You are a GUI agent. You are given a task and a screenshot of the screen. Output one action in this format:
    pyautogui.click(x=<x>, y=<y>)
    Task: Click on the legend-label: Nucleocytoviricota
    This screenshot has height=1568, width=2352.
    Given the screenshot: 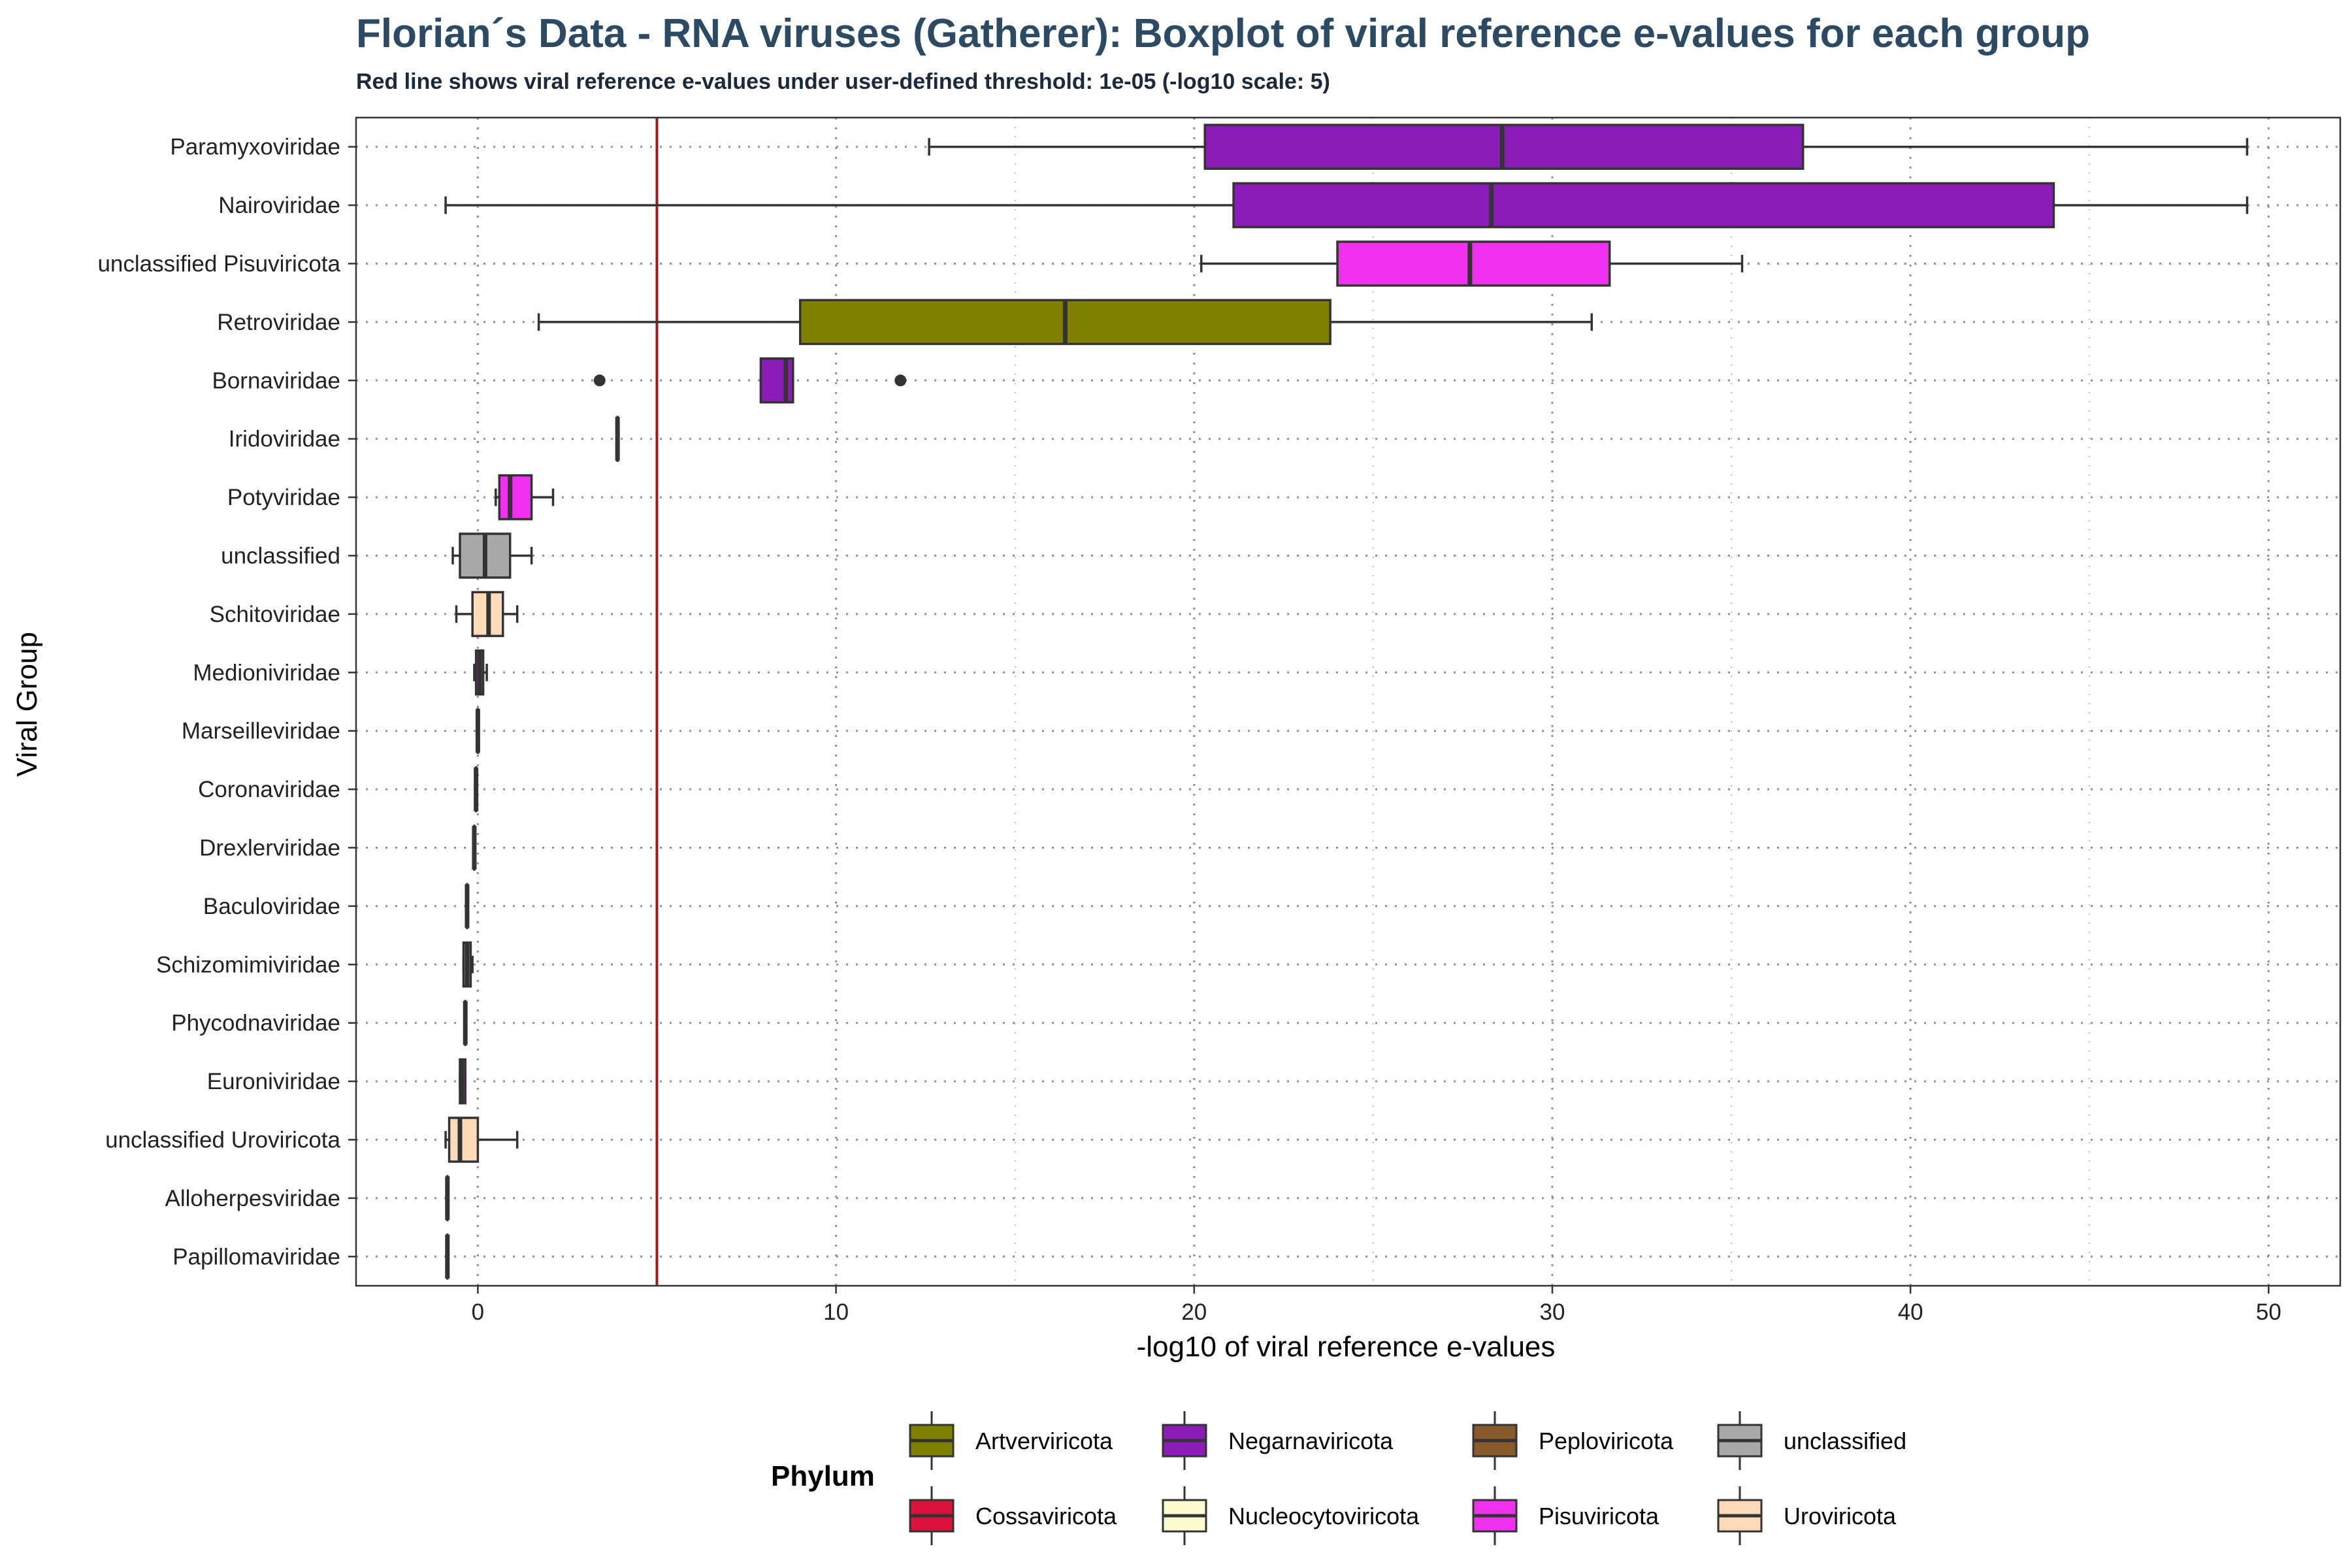 What is the action you would take?
    pyautogui.click(x=1324, y=1516)
    